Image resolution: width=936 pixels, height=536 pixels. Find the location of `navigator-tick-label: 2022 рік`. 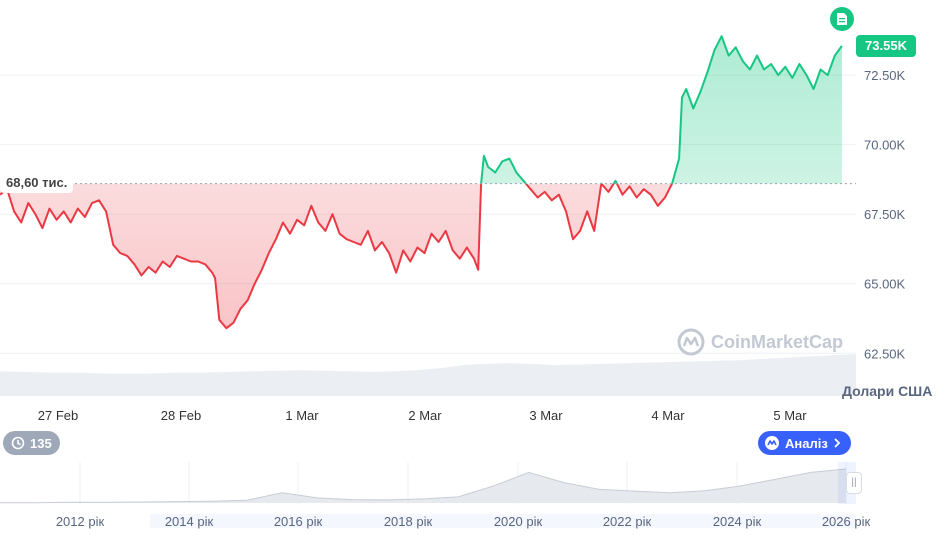

navigator-tick-label: 2022 рік is located at coordinates (627, 521).